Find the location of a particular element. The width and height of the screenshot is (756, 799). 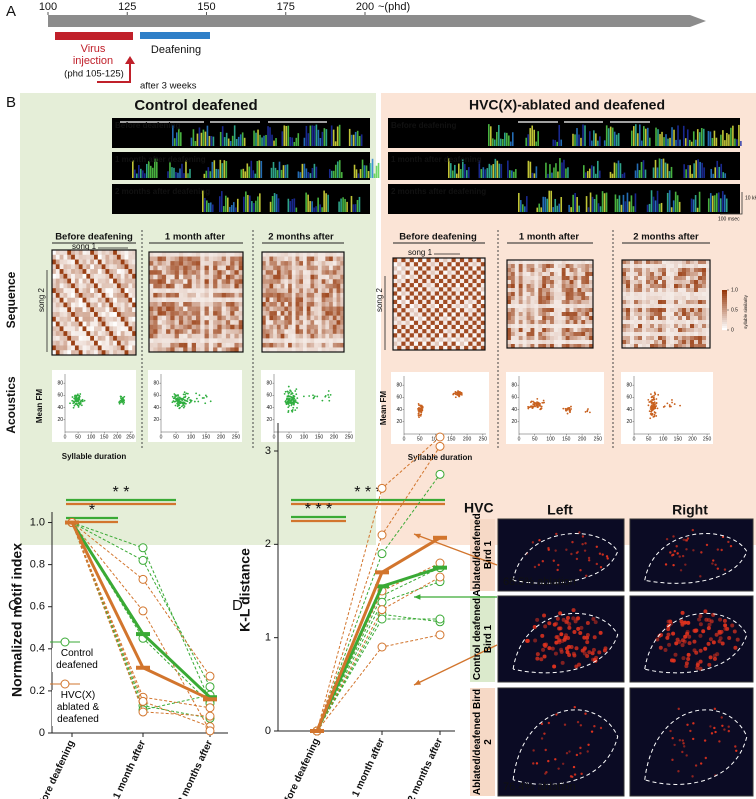

colorbar-texture is located at coordinates (724, 329).